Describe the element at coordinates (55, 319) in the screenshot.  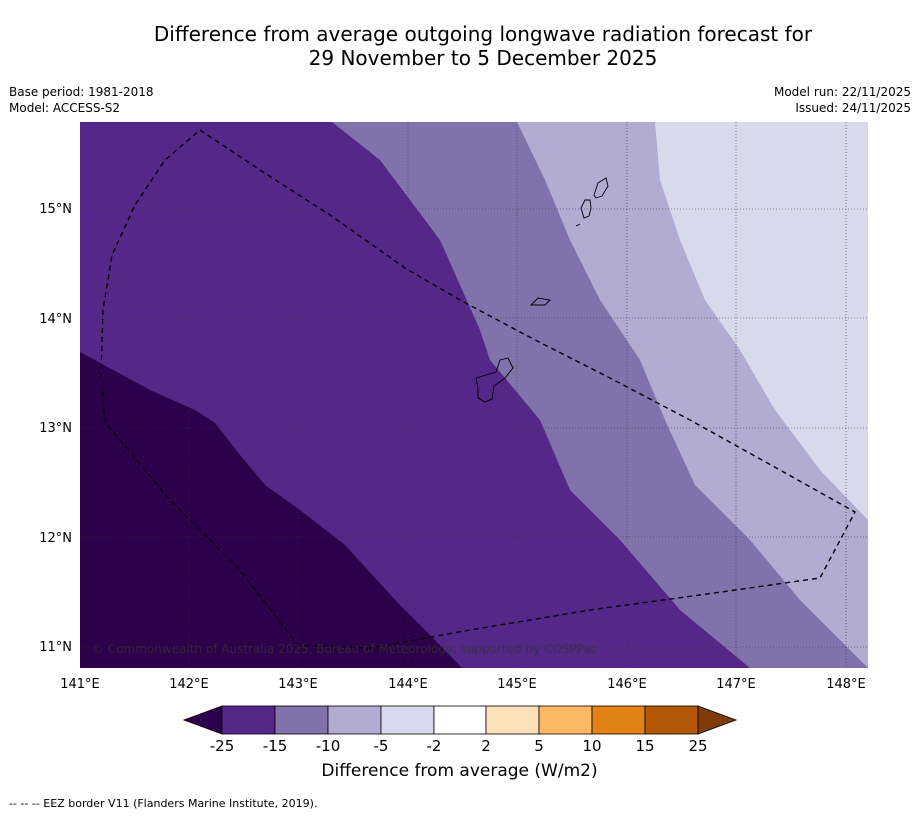
I see `lat-label-14: 14°N` at that location.